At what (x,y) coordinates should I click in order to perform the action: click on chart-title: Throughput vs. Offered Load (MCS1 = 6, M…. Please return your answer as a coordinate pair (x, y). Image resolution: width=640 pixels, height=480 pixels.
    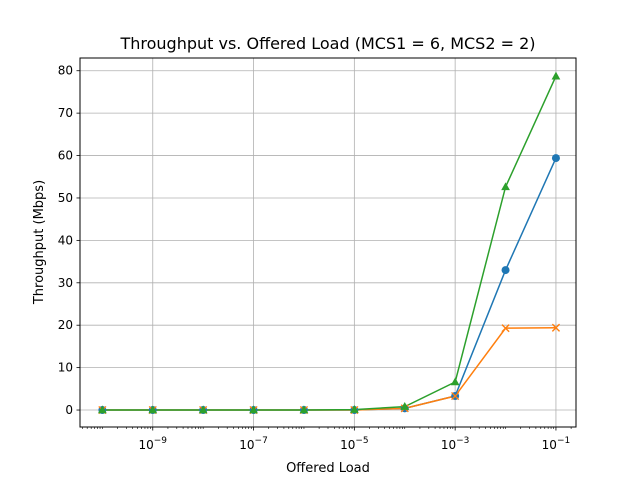
    Looking at the image, I should click on (327, 43).